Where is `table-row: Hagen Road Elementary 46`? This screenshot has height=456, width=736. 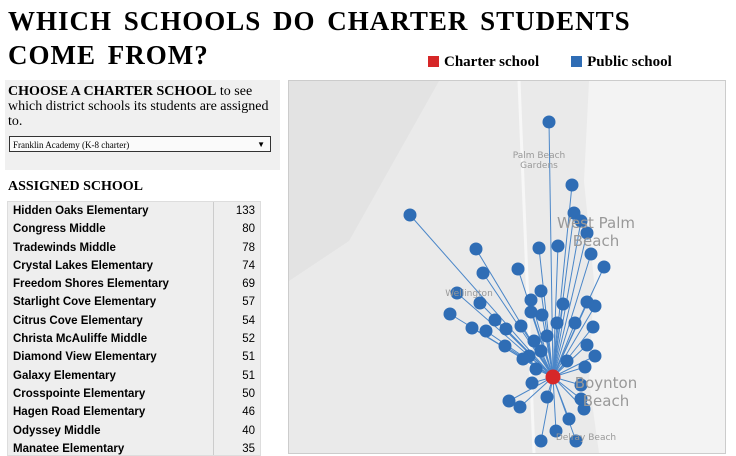 table-row: Hagen Road Elementary 46 is located at coordinates (134, 412).